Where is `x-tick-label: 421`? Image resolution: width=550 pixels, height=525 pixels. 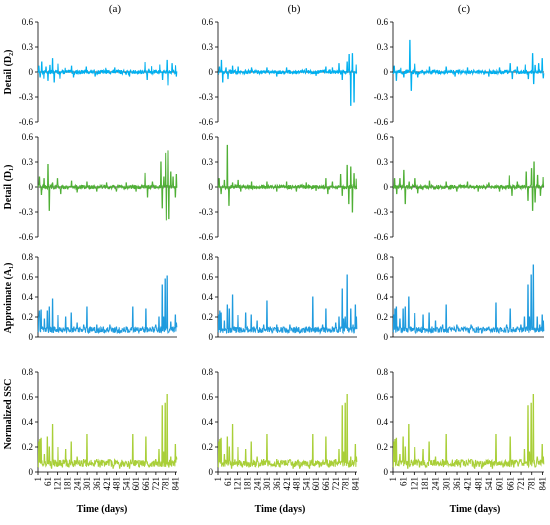 x-tick-label: 421 is located at coordinates (287, 484).